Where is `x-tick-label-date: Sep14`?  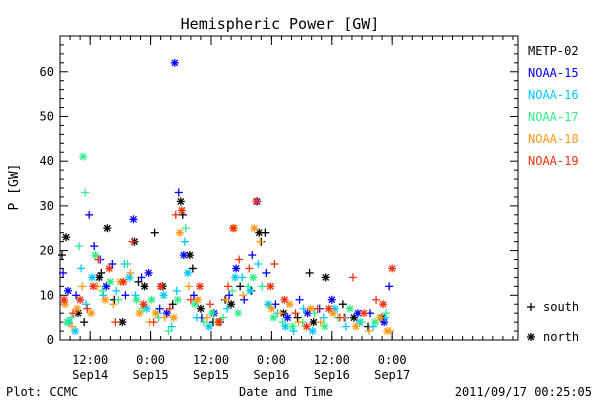 x-tick-label-date: Sep14 is located at coordinates (90, 375).